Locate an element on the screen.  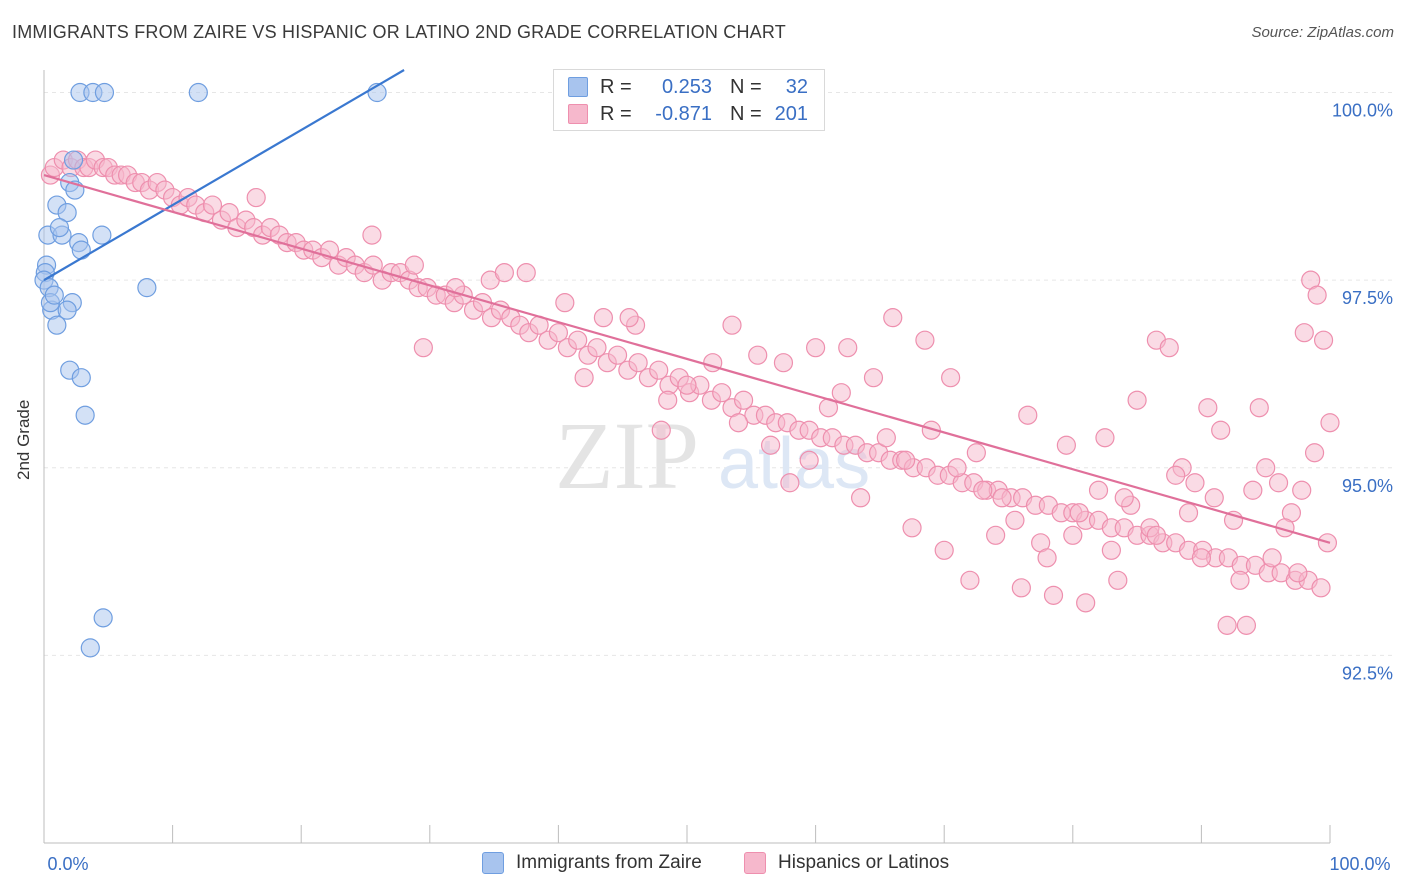
legend-label-zaire: Immigrants from Zaire is located at coordinates (609, 862).